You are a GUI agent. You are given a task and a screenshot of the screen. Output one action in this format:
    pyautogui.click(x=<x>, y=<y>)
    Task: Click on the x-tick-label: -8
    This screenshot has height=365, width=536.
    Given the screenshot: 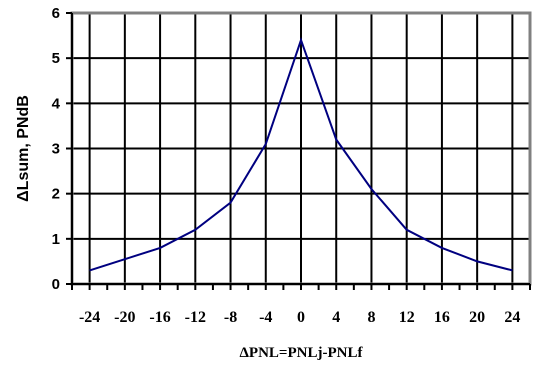 What is the action you would take?
    pyautogui.click(x=230, y=317)
    